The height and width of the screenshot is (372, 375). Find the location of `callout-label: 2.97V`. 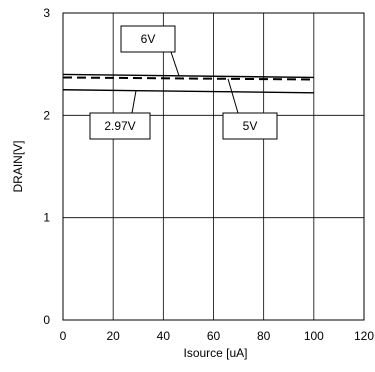

callout-label: 2.97V is located at coordinates (119, 126).